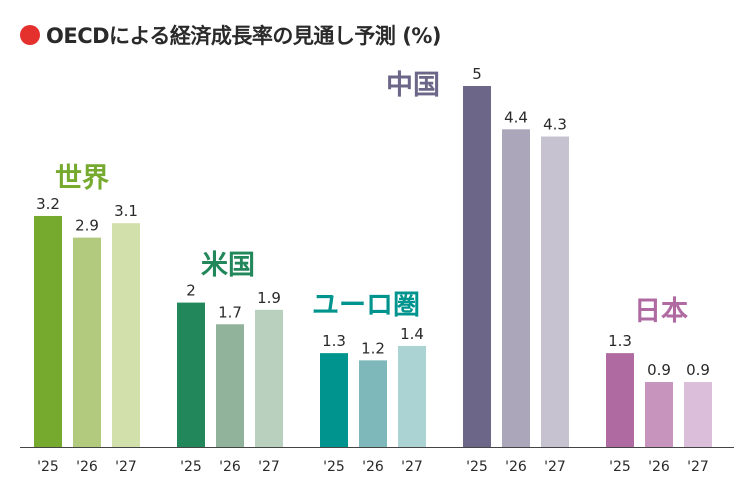  Describe the element at coordinates (620, 341) in the screenshot. I see `data-label-5-1: 1.3` at that location.